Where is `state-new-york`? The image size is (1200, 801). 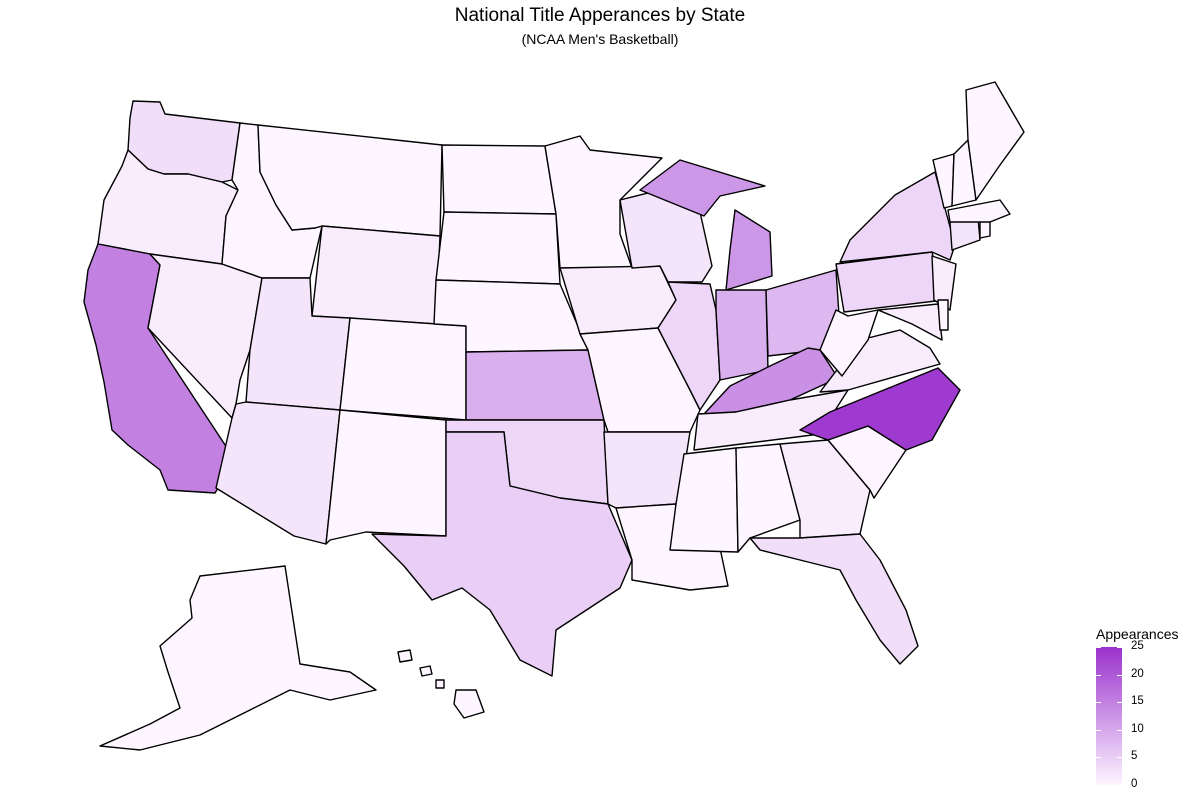
state-new-york is located at coordinates (897, 217).